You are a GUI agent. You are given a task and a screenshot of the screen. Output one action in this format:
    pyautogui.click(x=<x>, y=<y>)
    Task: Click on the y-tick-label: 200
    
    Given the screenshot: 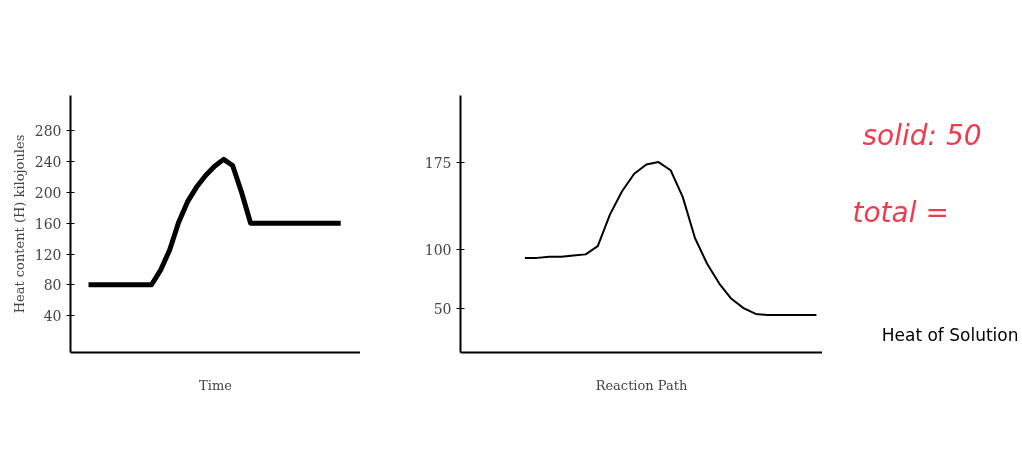 What is the action you would take?
    pyautogui.click(x=48, y=192)
    